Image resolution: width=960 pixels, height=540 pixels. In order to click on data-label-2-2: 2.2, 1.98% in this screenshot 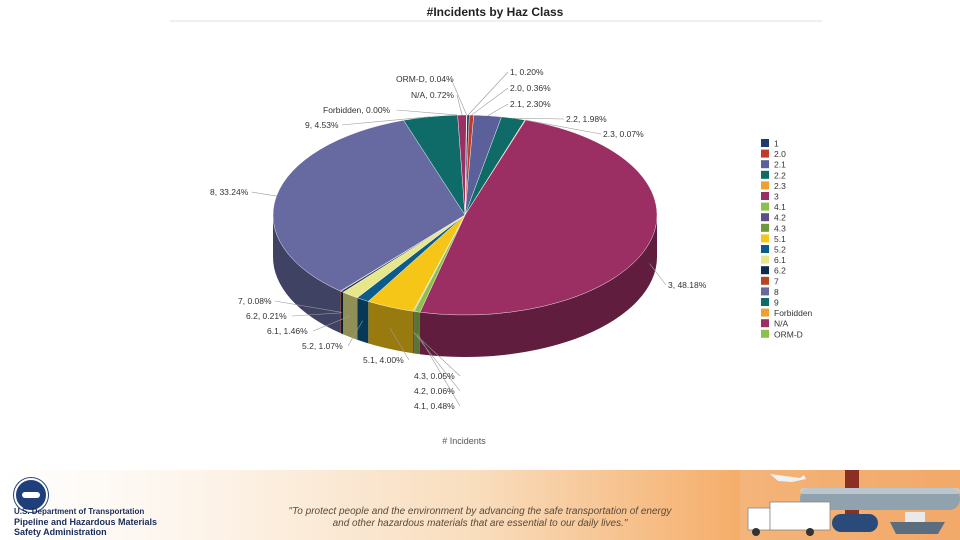, I will do `click(586, 119)`.